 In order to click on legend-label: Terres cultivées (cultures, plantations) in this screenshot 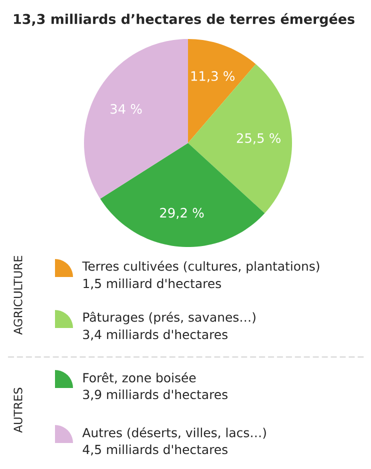, I will do `click(201, 267)`.